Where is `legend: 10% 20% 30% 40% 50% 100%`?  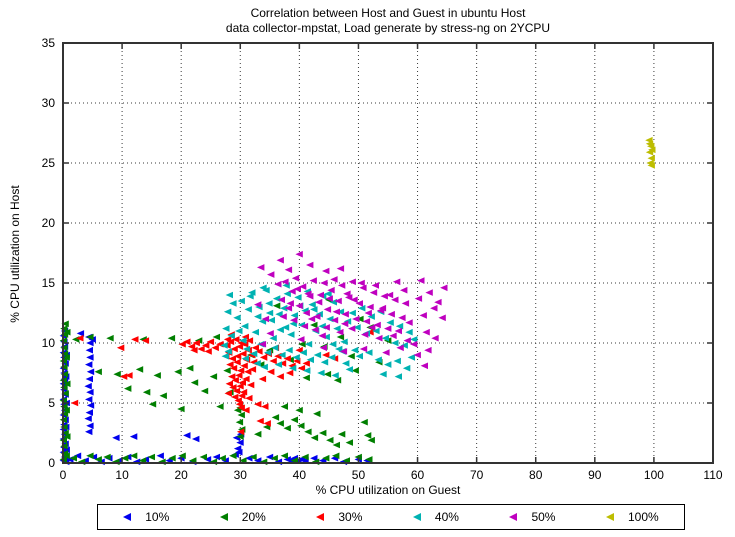 legend: 10% 20% 30% 40% 50% 100% is located at coordinates (391, 517).